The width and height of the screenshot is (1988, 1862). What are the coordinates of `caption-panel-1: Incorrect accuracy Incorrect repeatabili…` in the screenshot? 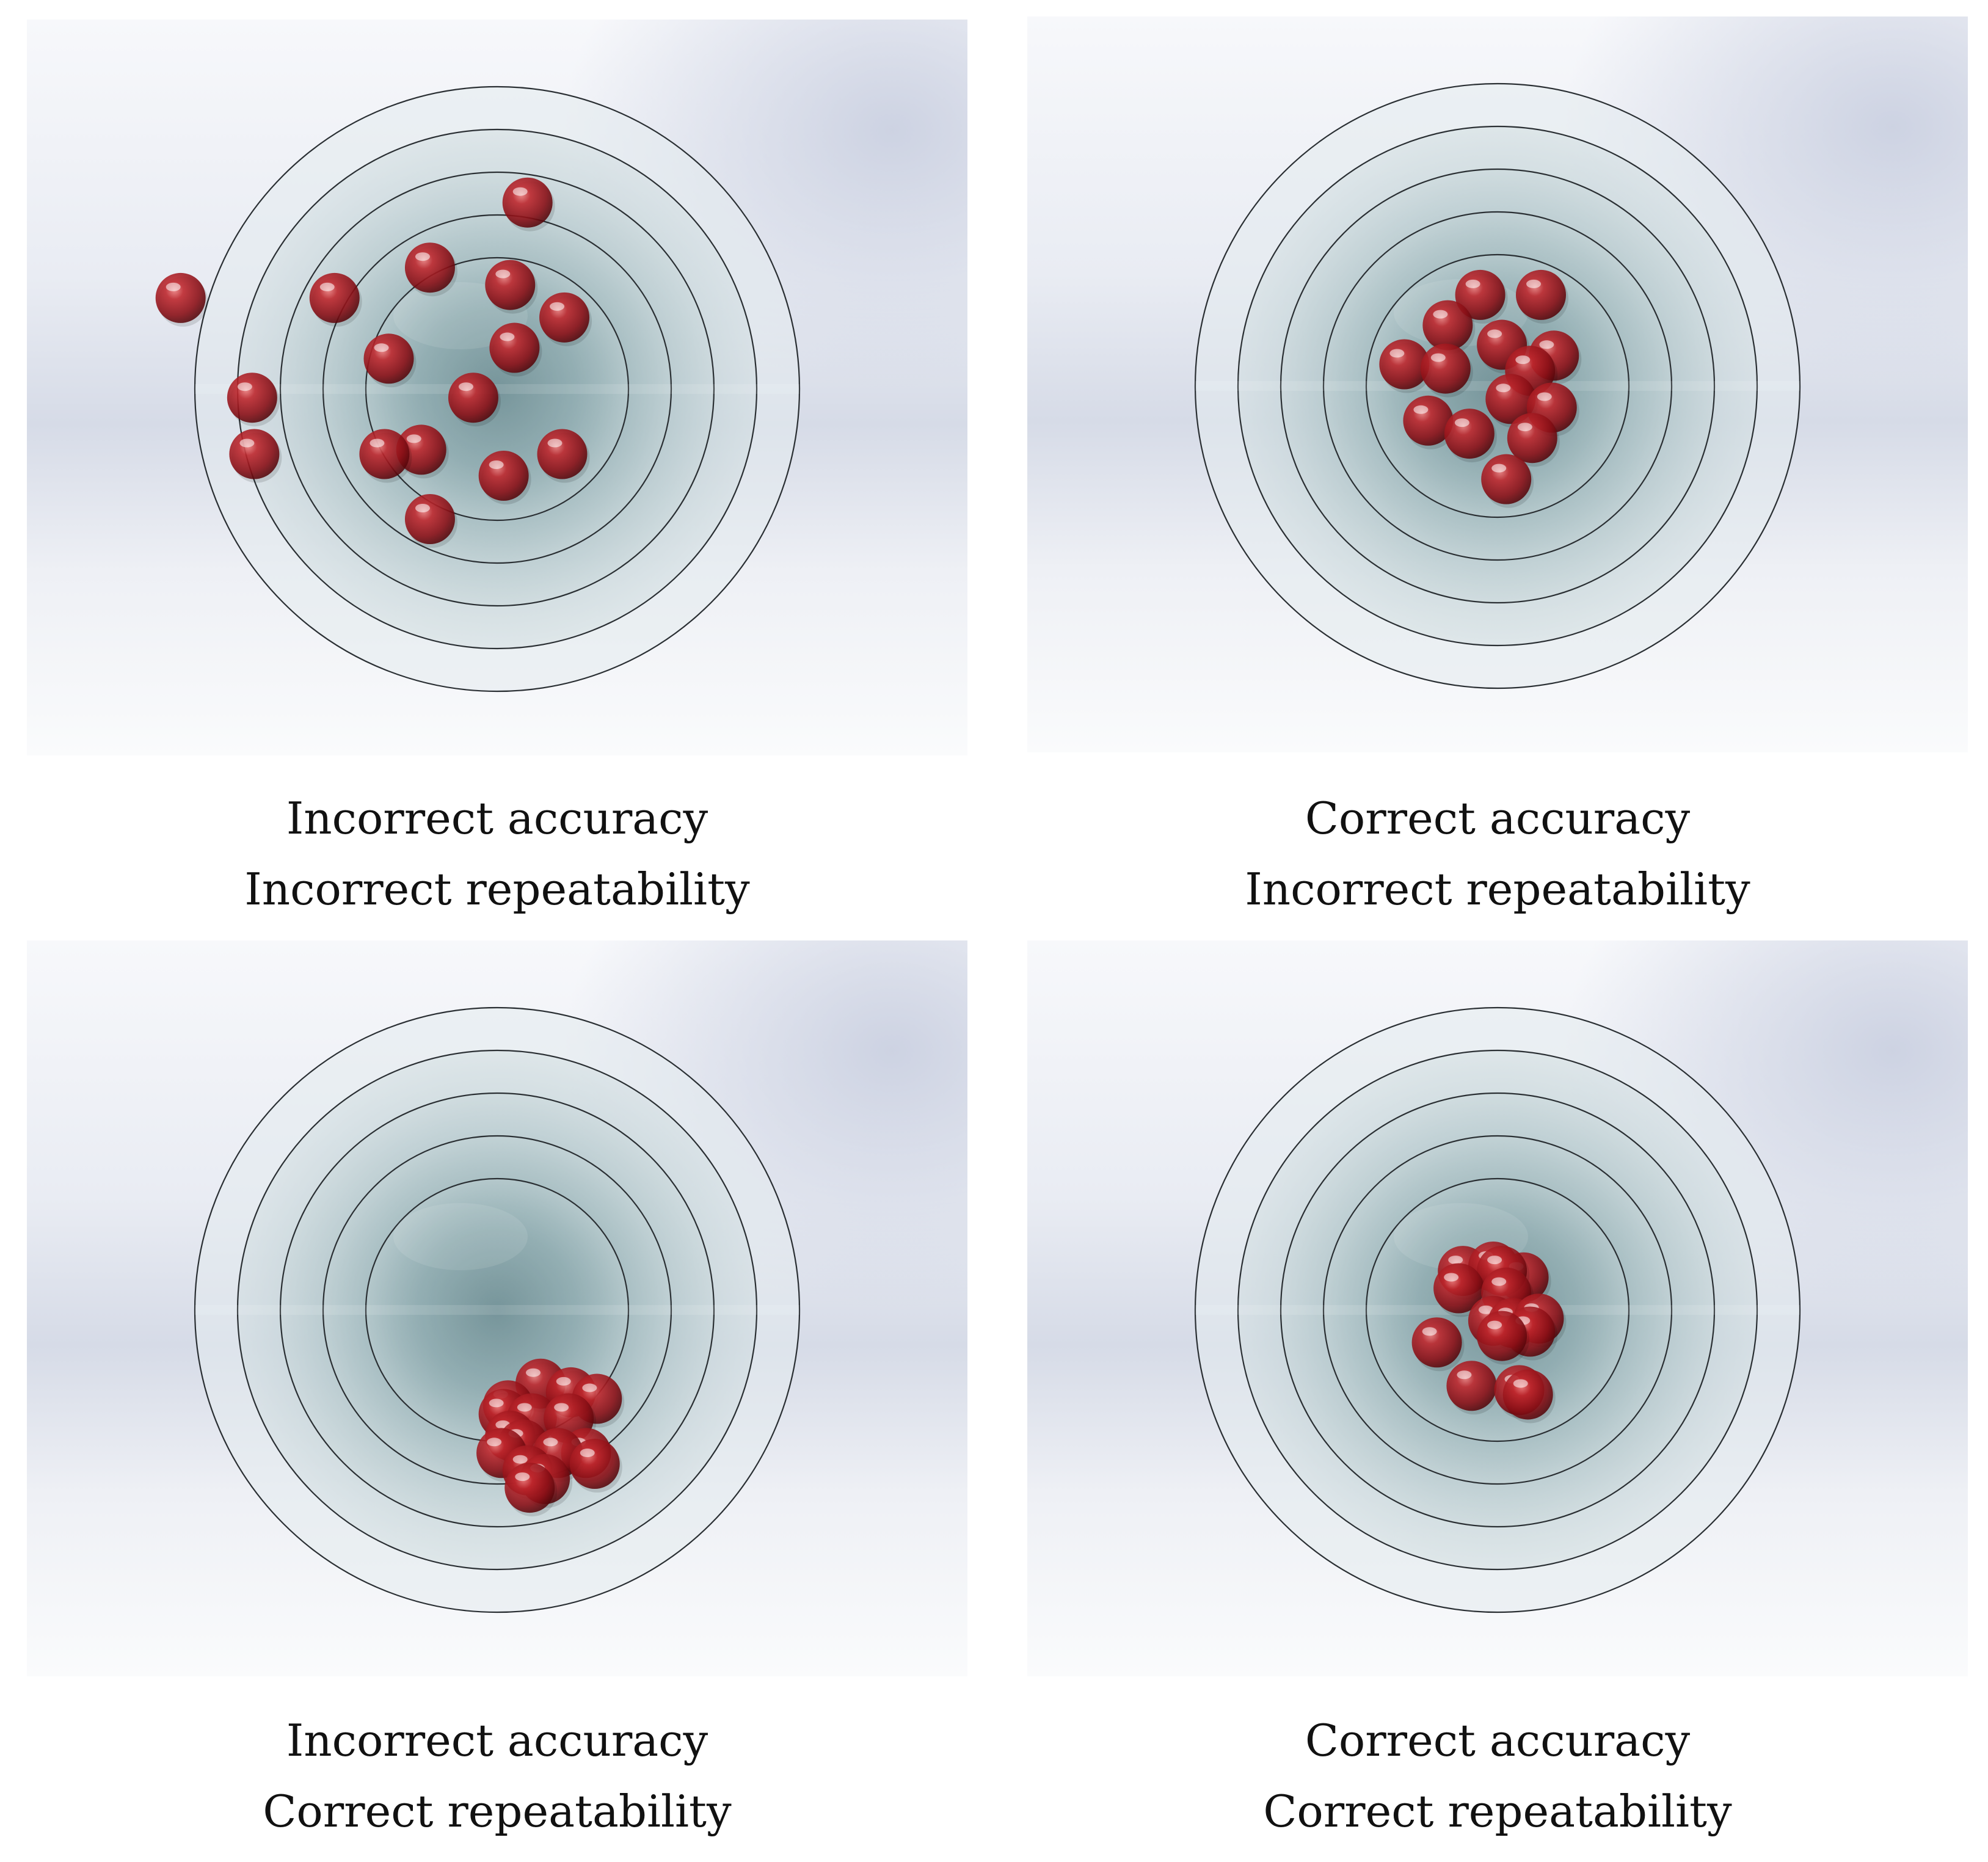 It's located at (497, 854).